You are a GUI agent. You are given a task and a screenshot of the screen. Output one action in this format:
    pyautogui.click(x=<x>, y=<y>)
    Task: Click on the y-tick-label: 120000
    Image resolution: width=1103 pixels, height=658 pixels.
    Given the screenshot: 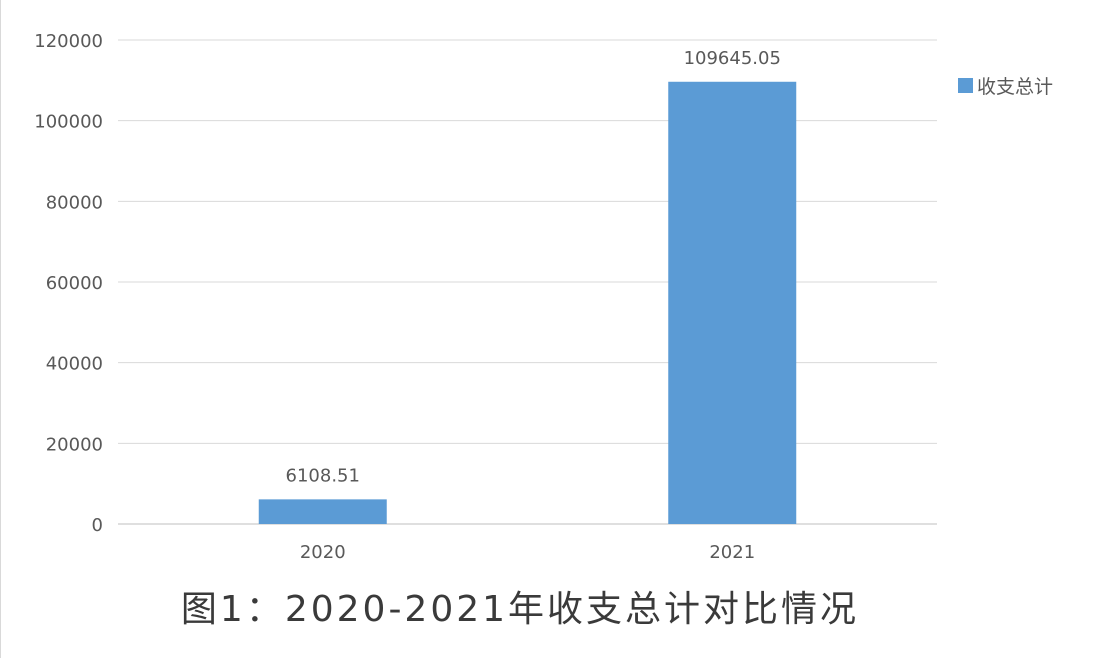 What is the action you would take?
    pyautogui.click(x=68, y=41)
    